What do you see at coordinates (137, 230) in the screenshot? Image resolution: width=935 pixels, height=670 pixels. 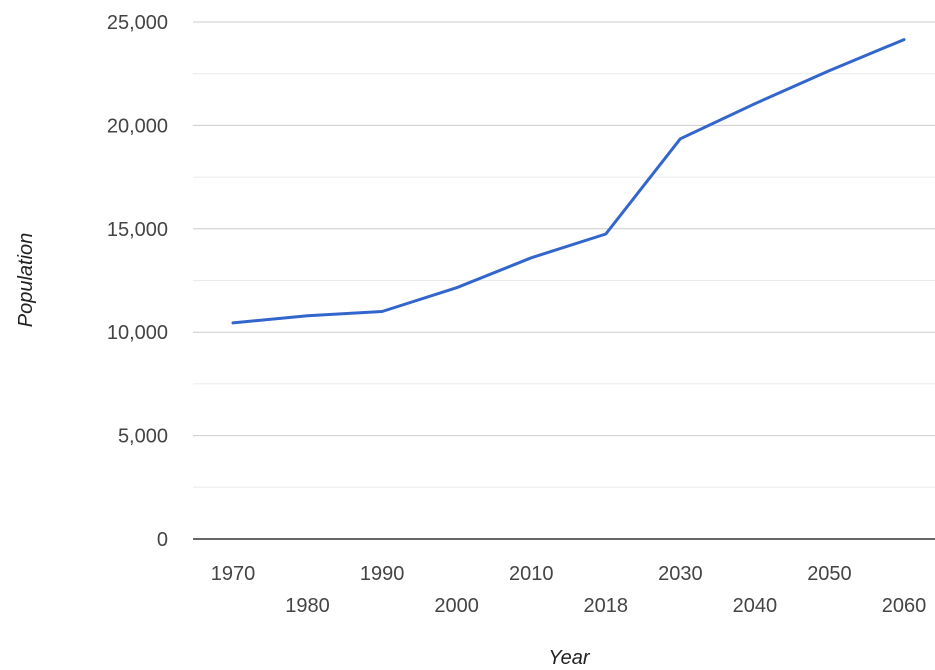 I see `y-tick-label: 15,000` at bounding box center [137, 230].